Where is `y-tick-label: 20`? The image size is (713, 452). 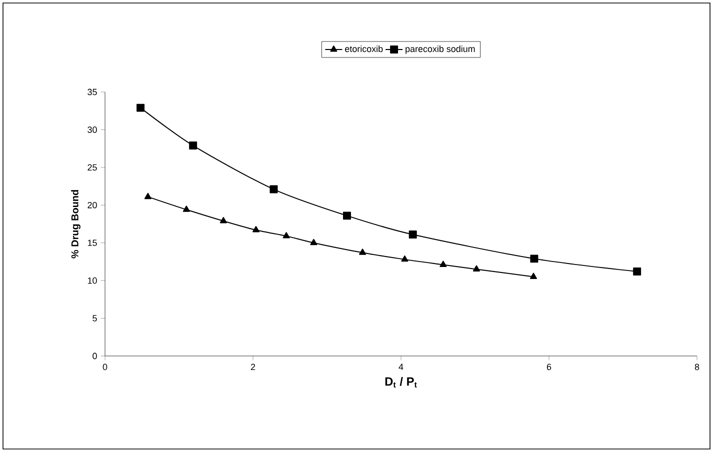 y-tick-label: 20 is located at coordinates (92, 205).